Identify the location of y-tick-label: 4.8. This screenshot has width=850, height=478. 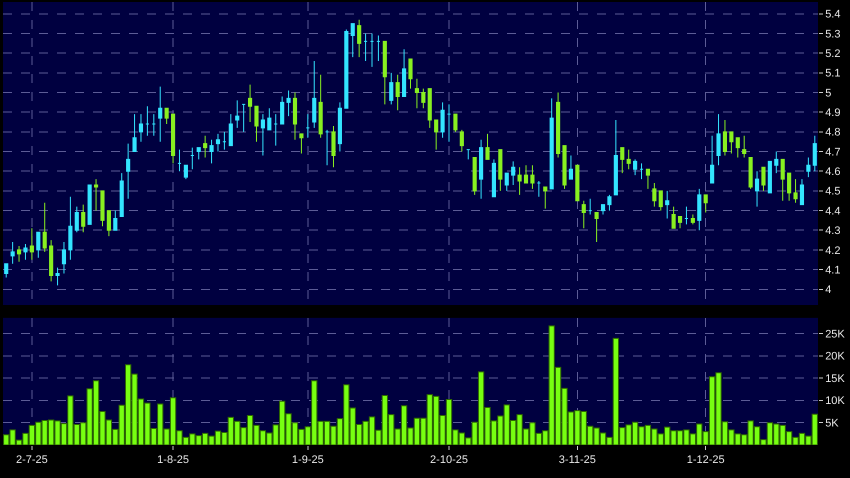
(832, 132).